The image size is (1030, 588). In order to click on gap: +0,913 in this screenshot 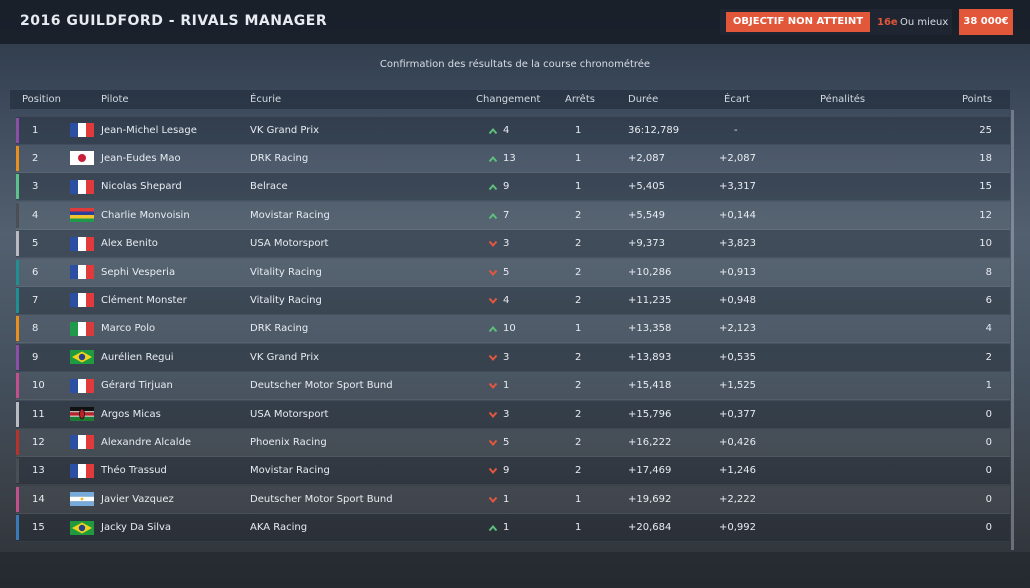, I will do `click(738, 272)`.